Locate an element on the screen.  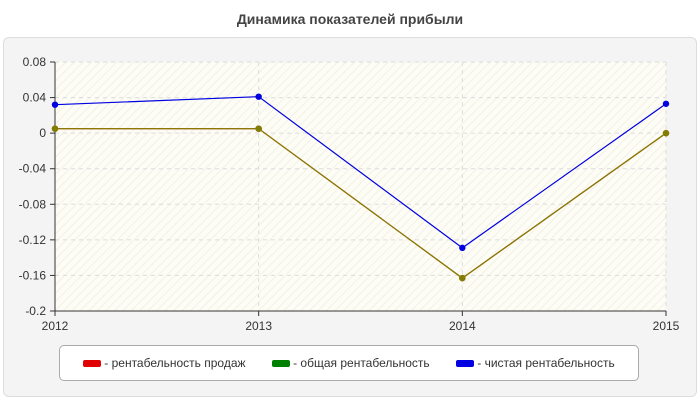
legend-label: - рентабельность продаж is located at coordinates (175, 363).